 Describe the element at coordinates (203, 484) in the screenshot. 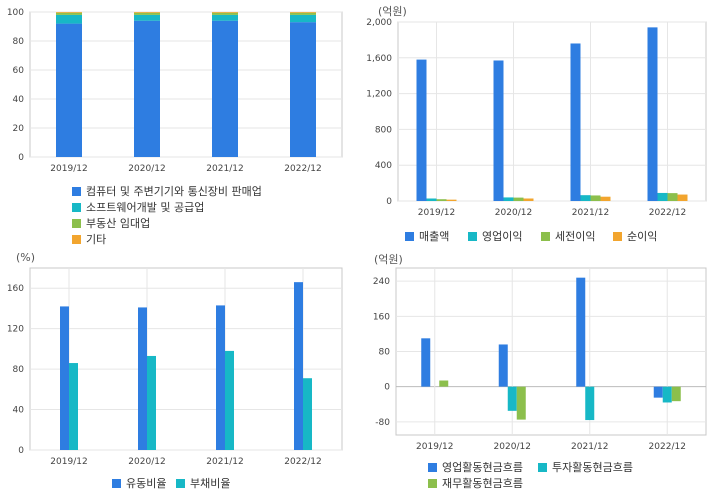

I see `ratios-legend-item: 부채비율` at that location.